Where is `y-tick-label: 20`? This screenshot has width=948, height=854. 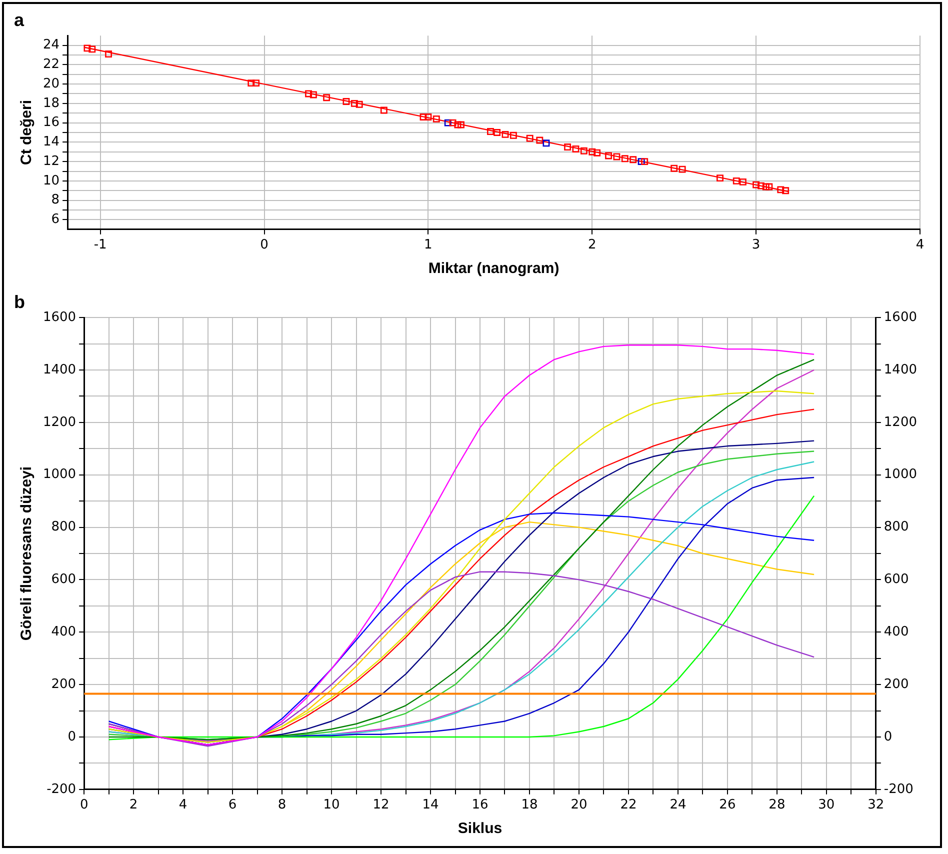
y-tick-label: 20 is located at coordinates (51, 84).